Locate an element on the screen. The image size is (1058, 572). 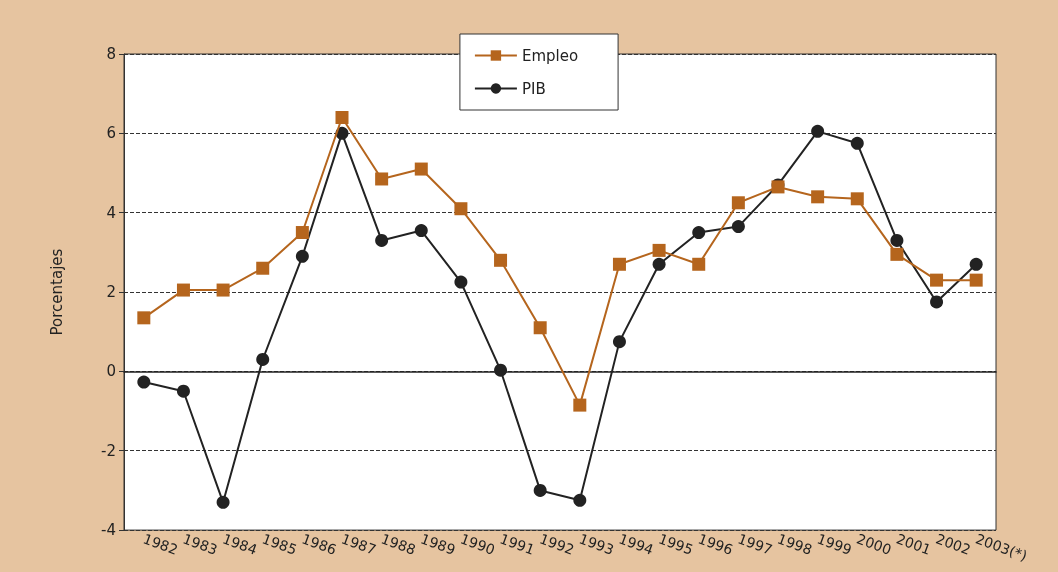
x-tick-label: 1995 is located at coordinates (676, 544).